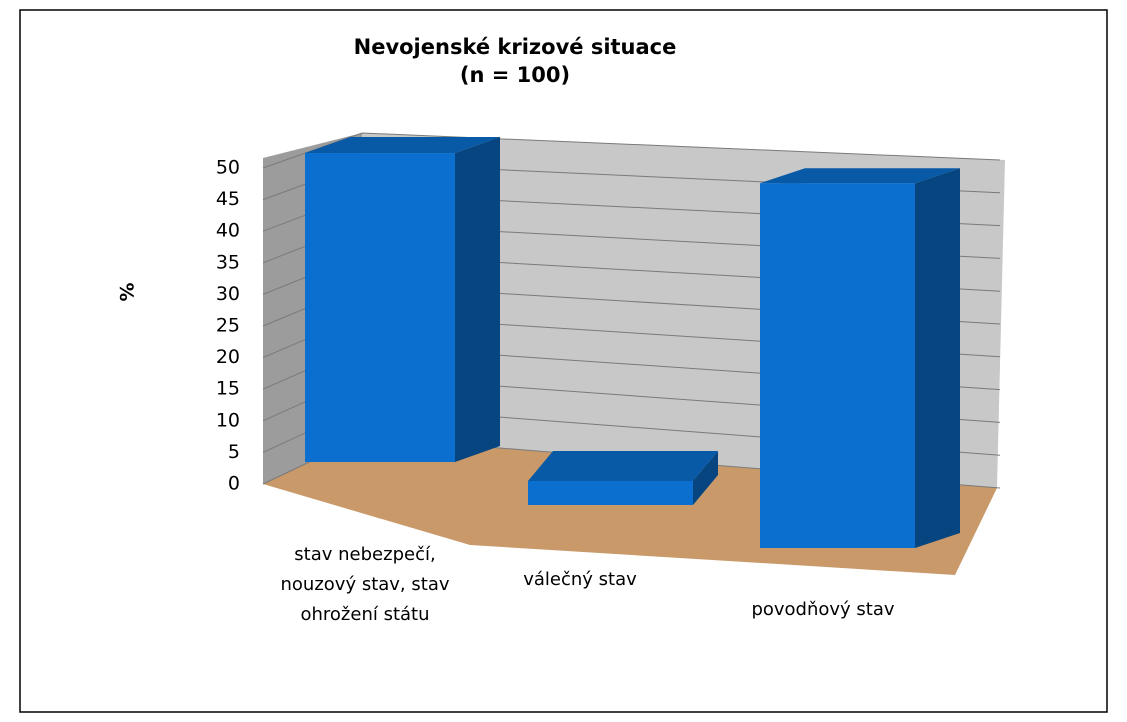  Describe the element at coordinates (515, 75) in the screenshot. I see `chart-subtitle: (n = 100)` at that location.